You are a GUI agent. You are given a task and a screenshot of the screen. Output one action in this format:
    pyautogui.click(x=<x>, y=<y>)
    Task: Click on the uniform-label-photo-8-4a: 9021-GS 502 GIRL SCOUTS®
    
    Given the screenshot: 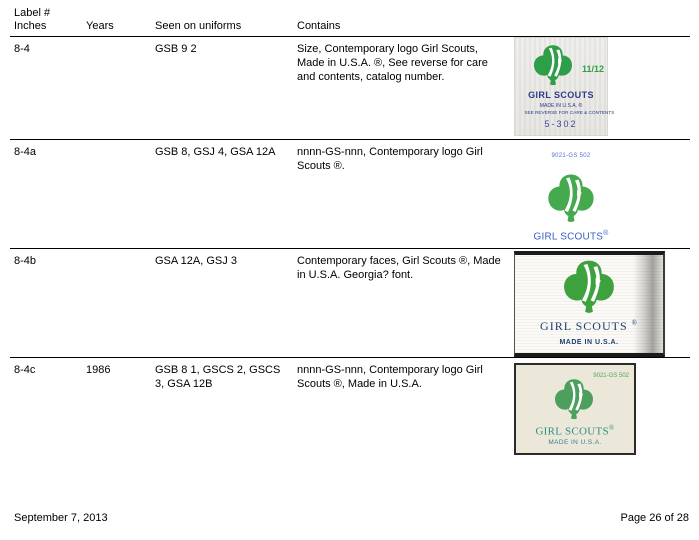 What is the action you would take?
    pyautogui.click(x=571, y=196)
    